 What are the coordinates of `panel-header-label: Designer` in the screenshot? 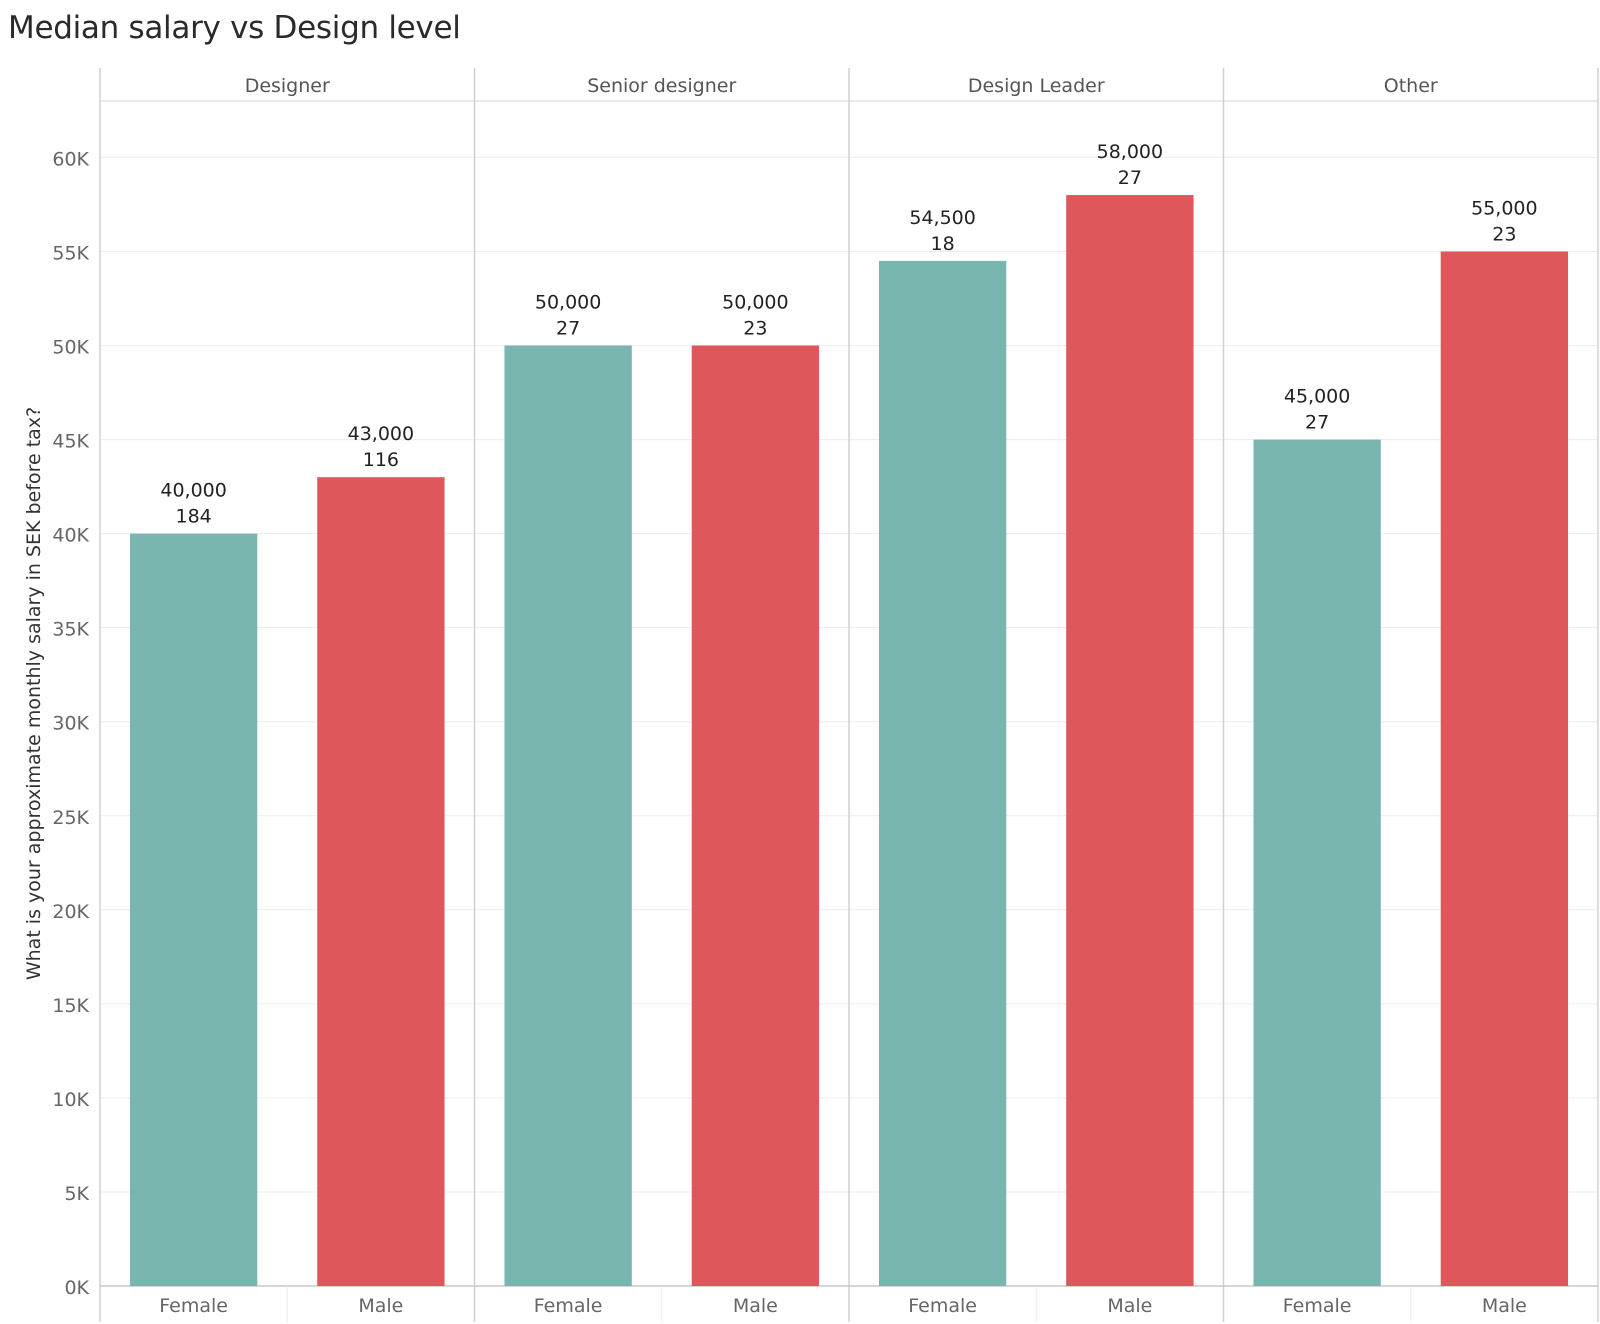 It's located at (287, 86).